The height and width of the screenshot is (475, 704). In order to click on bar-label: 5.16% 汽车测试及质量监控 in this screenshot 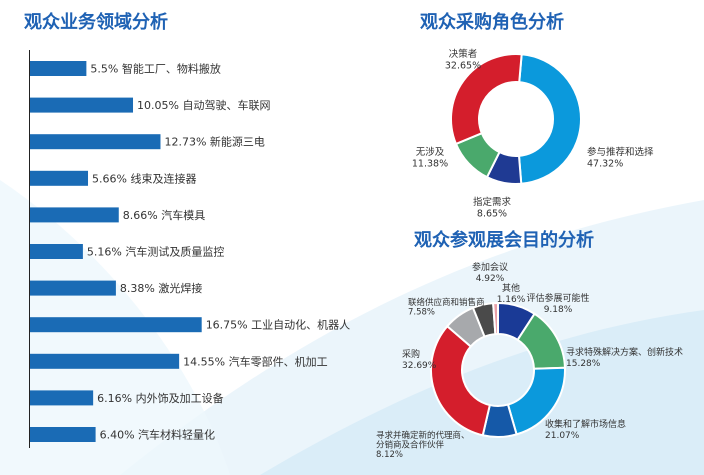, I will do `click(155, 252)`.